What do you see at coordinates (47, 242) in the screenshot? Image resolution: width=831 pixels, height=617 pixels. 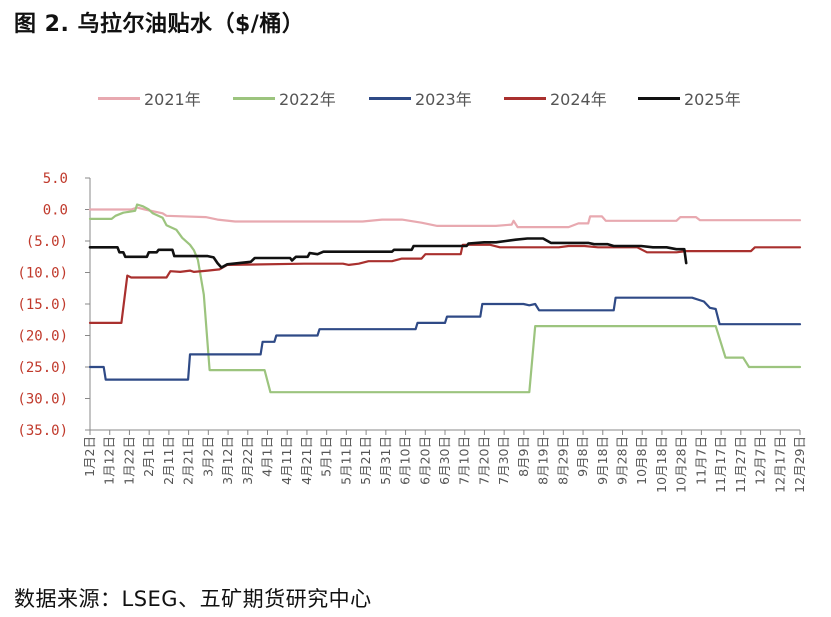 I see `y-tick-label: (5.0)` at bounding box center [47, 242].